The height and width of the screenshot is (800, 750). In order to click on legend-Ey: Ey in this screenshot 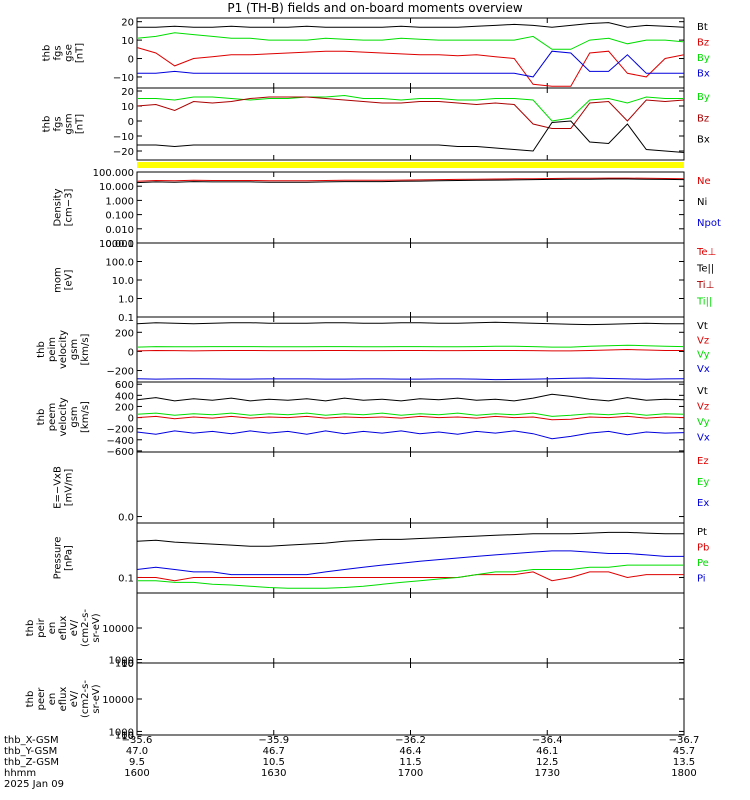, I will do `click(703, 482)`.